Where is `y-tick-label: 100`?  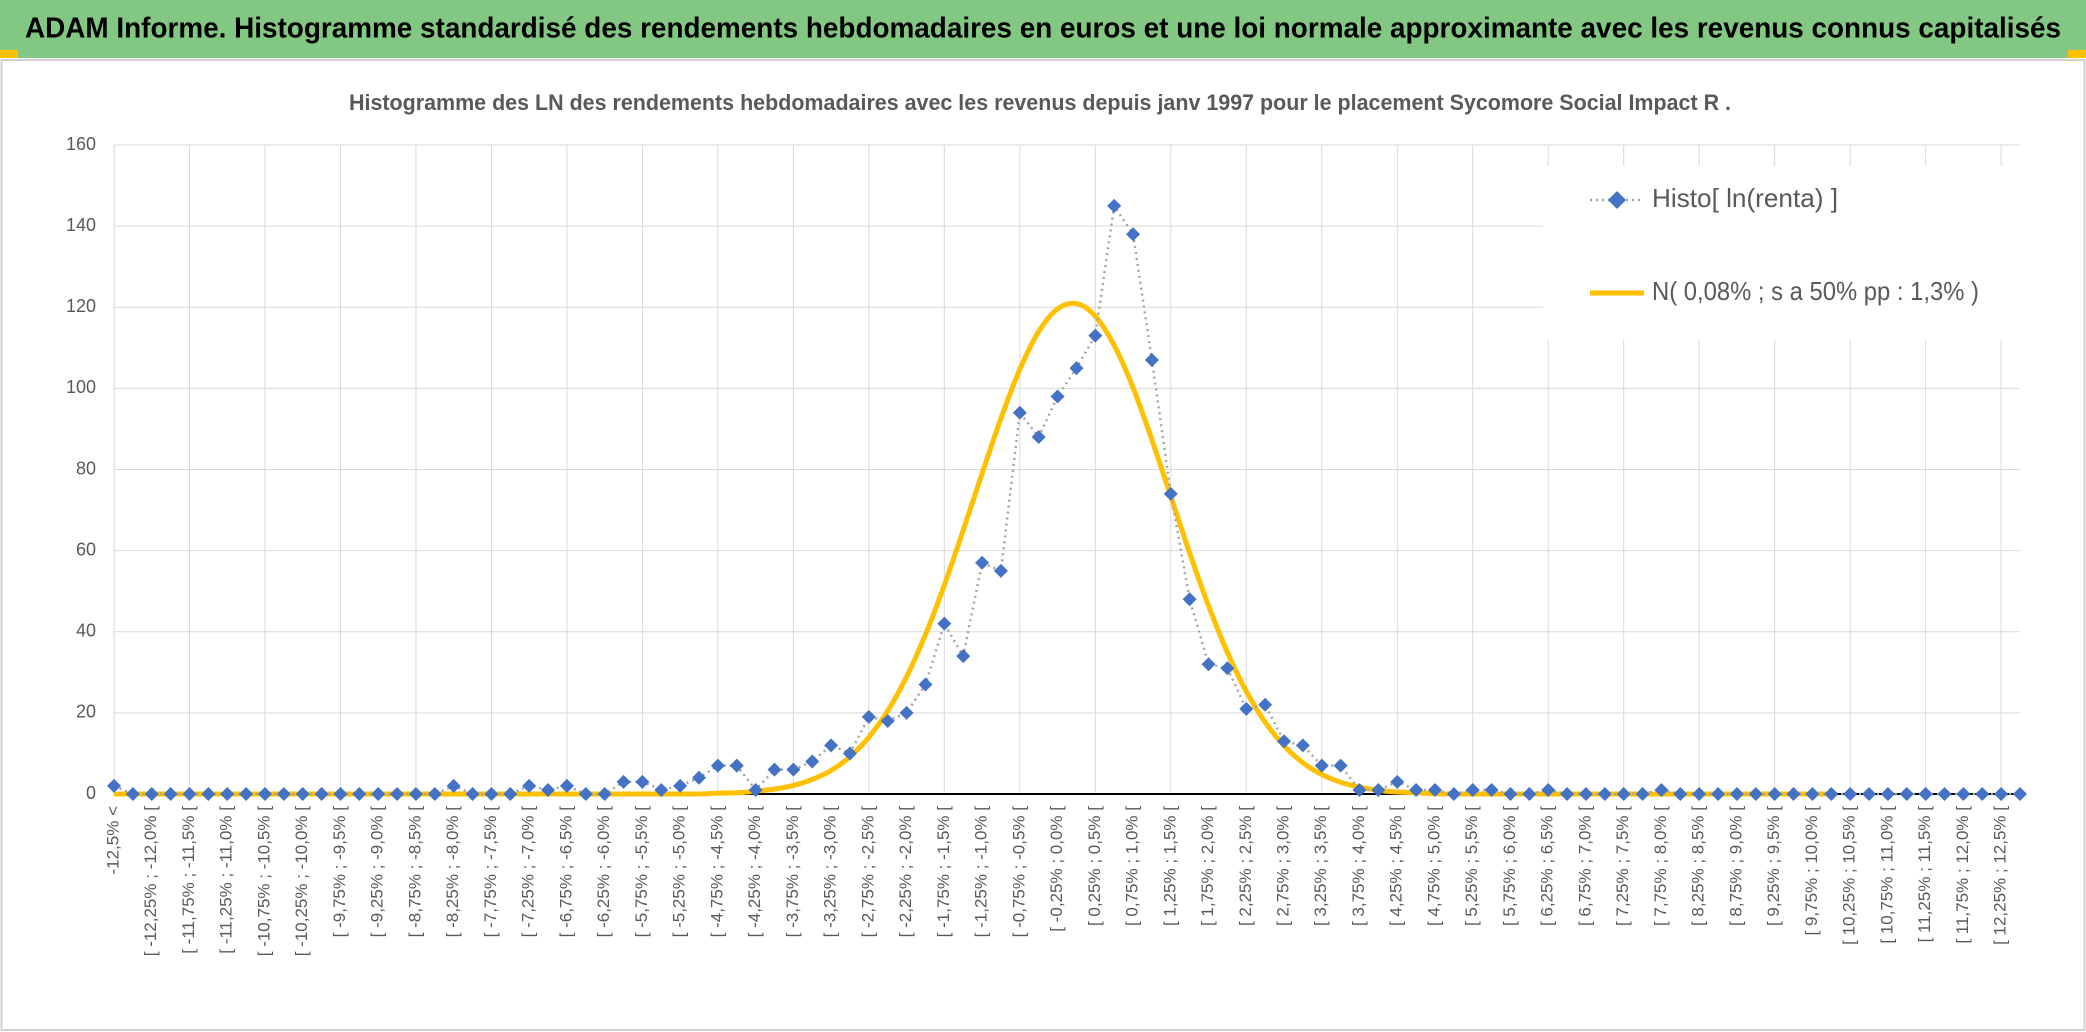
y-tick-label: 100 is located at coordinates (81, 387).